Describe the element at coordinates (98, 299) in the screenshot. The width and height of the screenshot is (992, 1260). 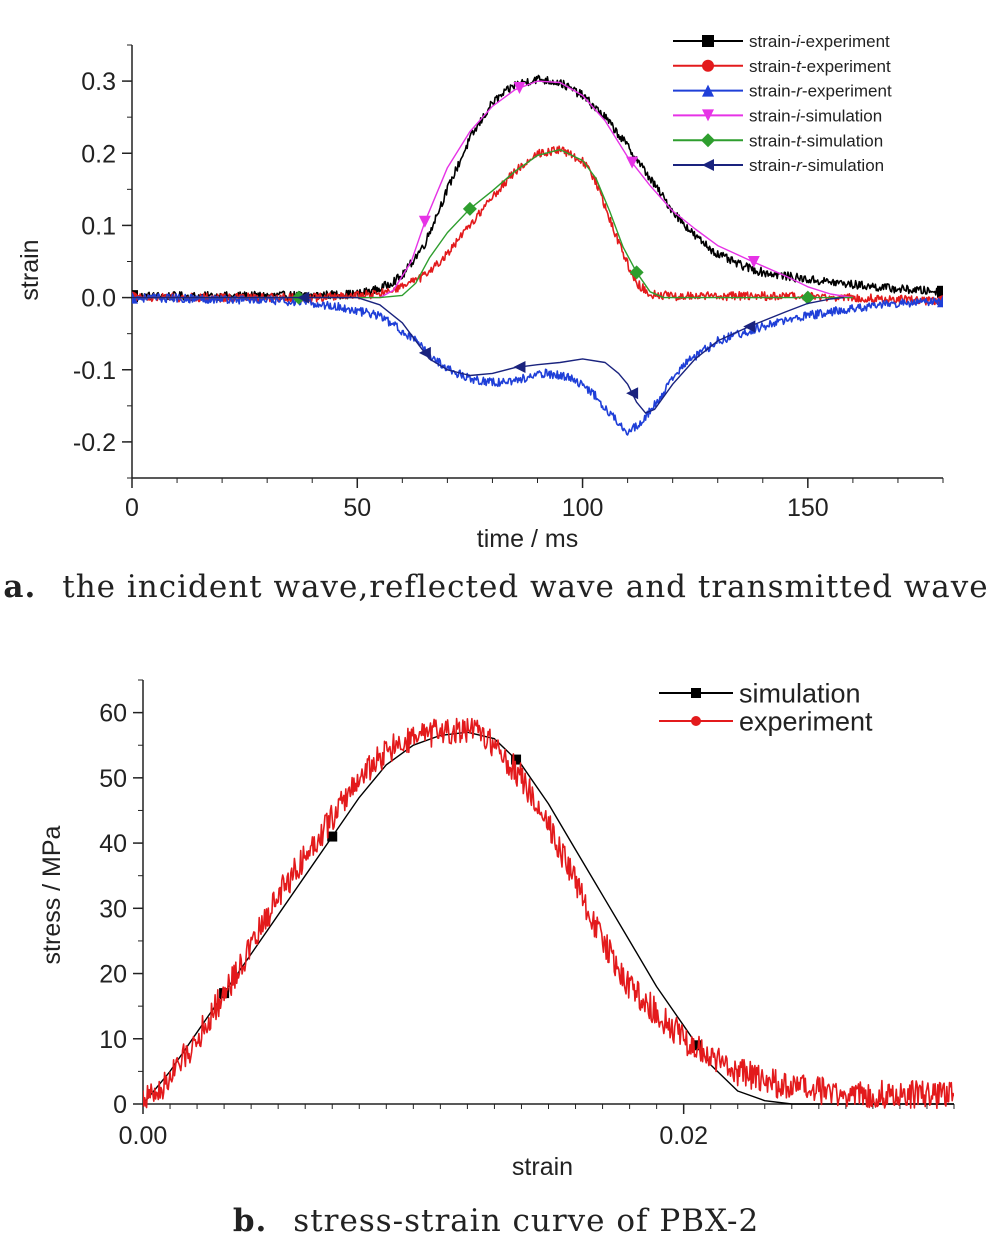
I see `y-tick-label: 0.0` at that location.